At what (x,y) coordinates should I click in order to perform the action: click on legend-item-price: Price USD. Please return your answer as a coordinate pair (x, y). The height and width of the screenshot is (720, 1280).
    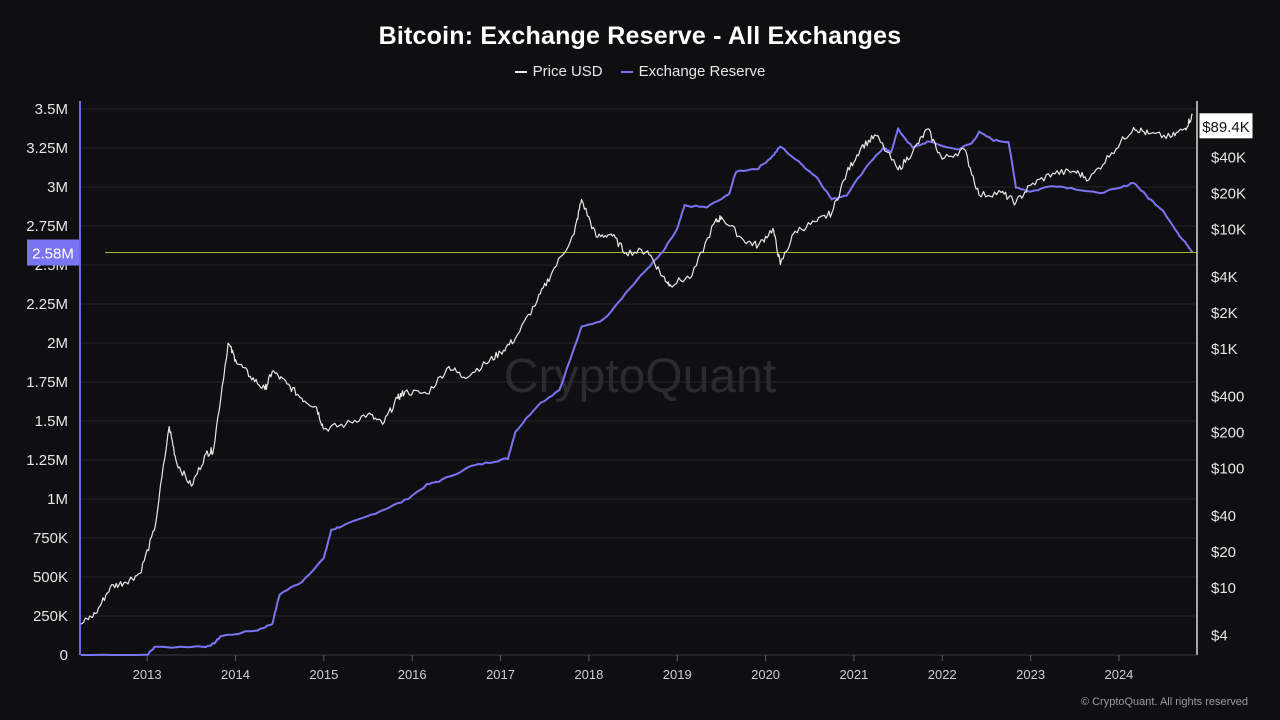
    Looking at the image, I should click on (558, 71).